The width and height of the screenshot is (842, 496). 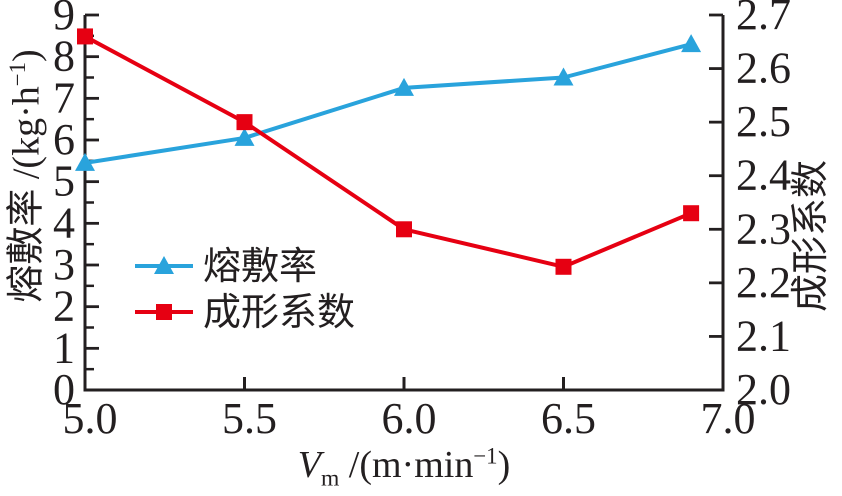 What do you see at coordinates (279, 313) in the screenshot?
I see `legend-label: 成形系数` at bounding box center [279, 313].